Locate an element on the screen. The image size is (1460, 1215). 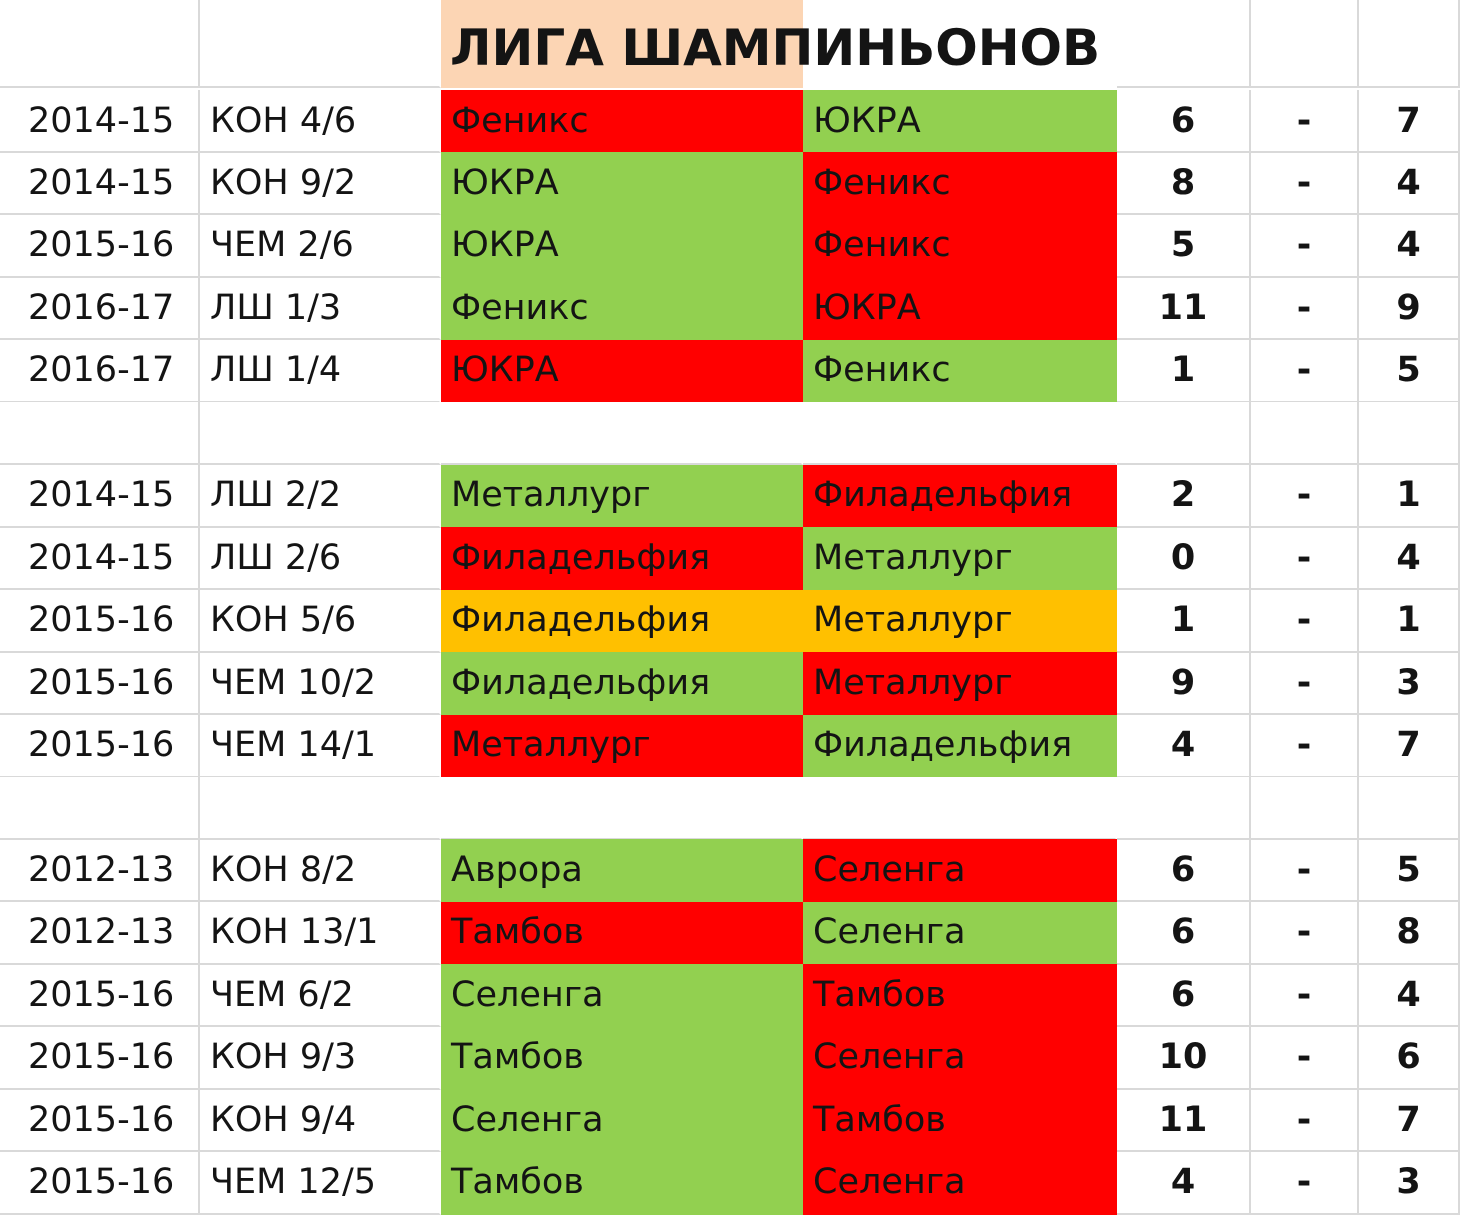
home-score-cell: 9 is located at coordinates (1184, 684).